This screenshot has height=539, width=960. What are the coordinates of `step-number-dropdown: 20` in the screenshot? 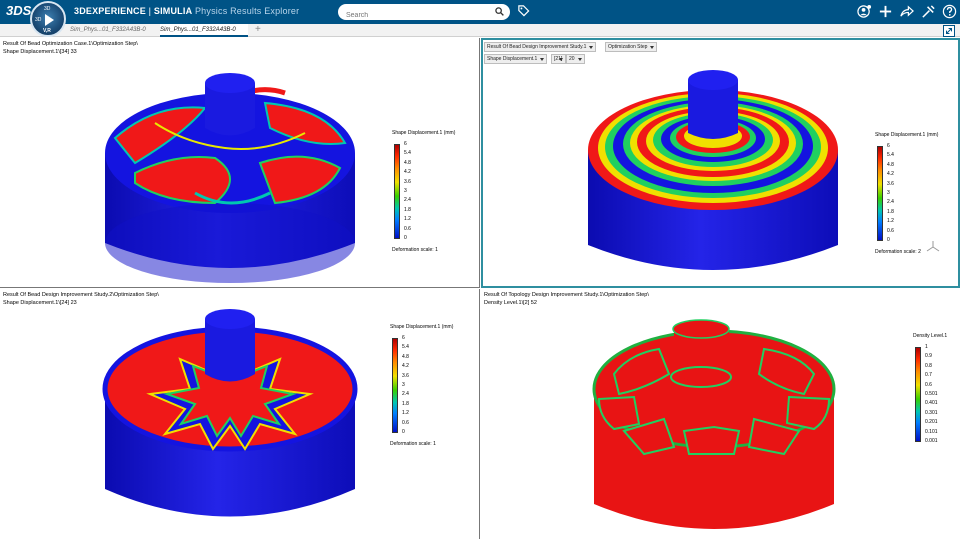 It's located at (575, 59).